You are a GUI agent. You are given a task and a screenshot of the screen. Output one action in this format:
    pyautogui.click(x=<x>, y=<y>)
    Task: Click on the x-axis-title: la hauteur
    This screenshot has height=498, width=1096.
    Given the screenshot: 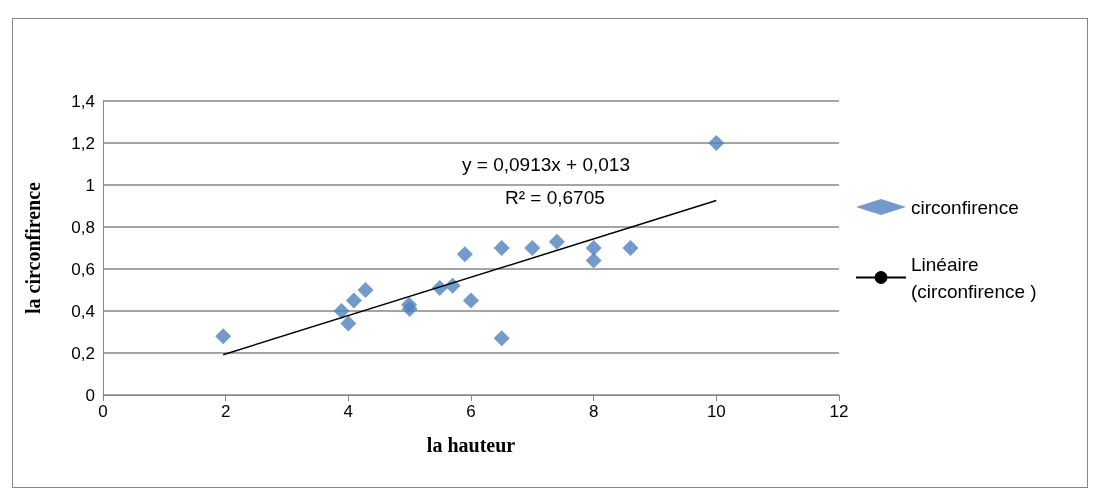 What is the action you would take?
    pyautogui.click(x=471, y=445)
    